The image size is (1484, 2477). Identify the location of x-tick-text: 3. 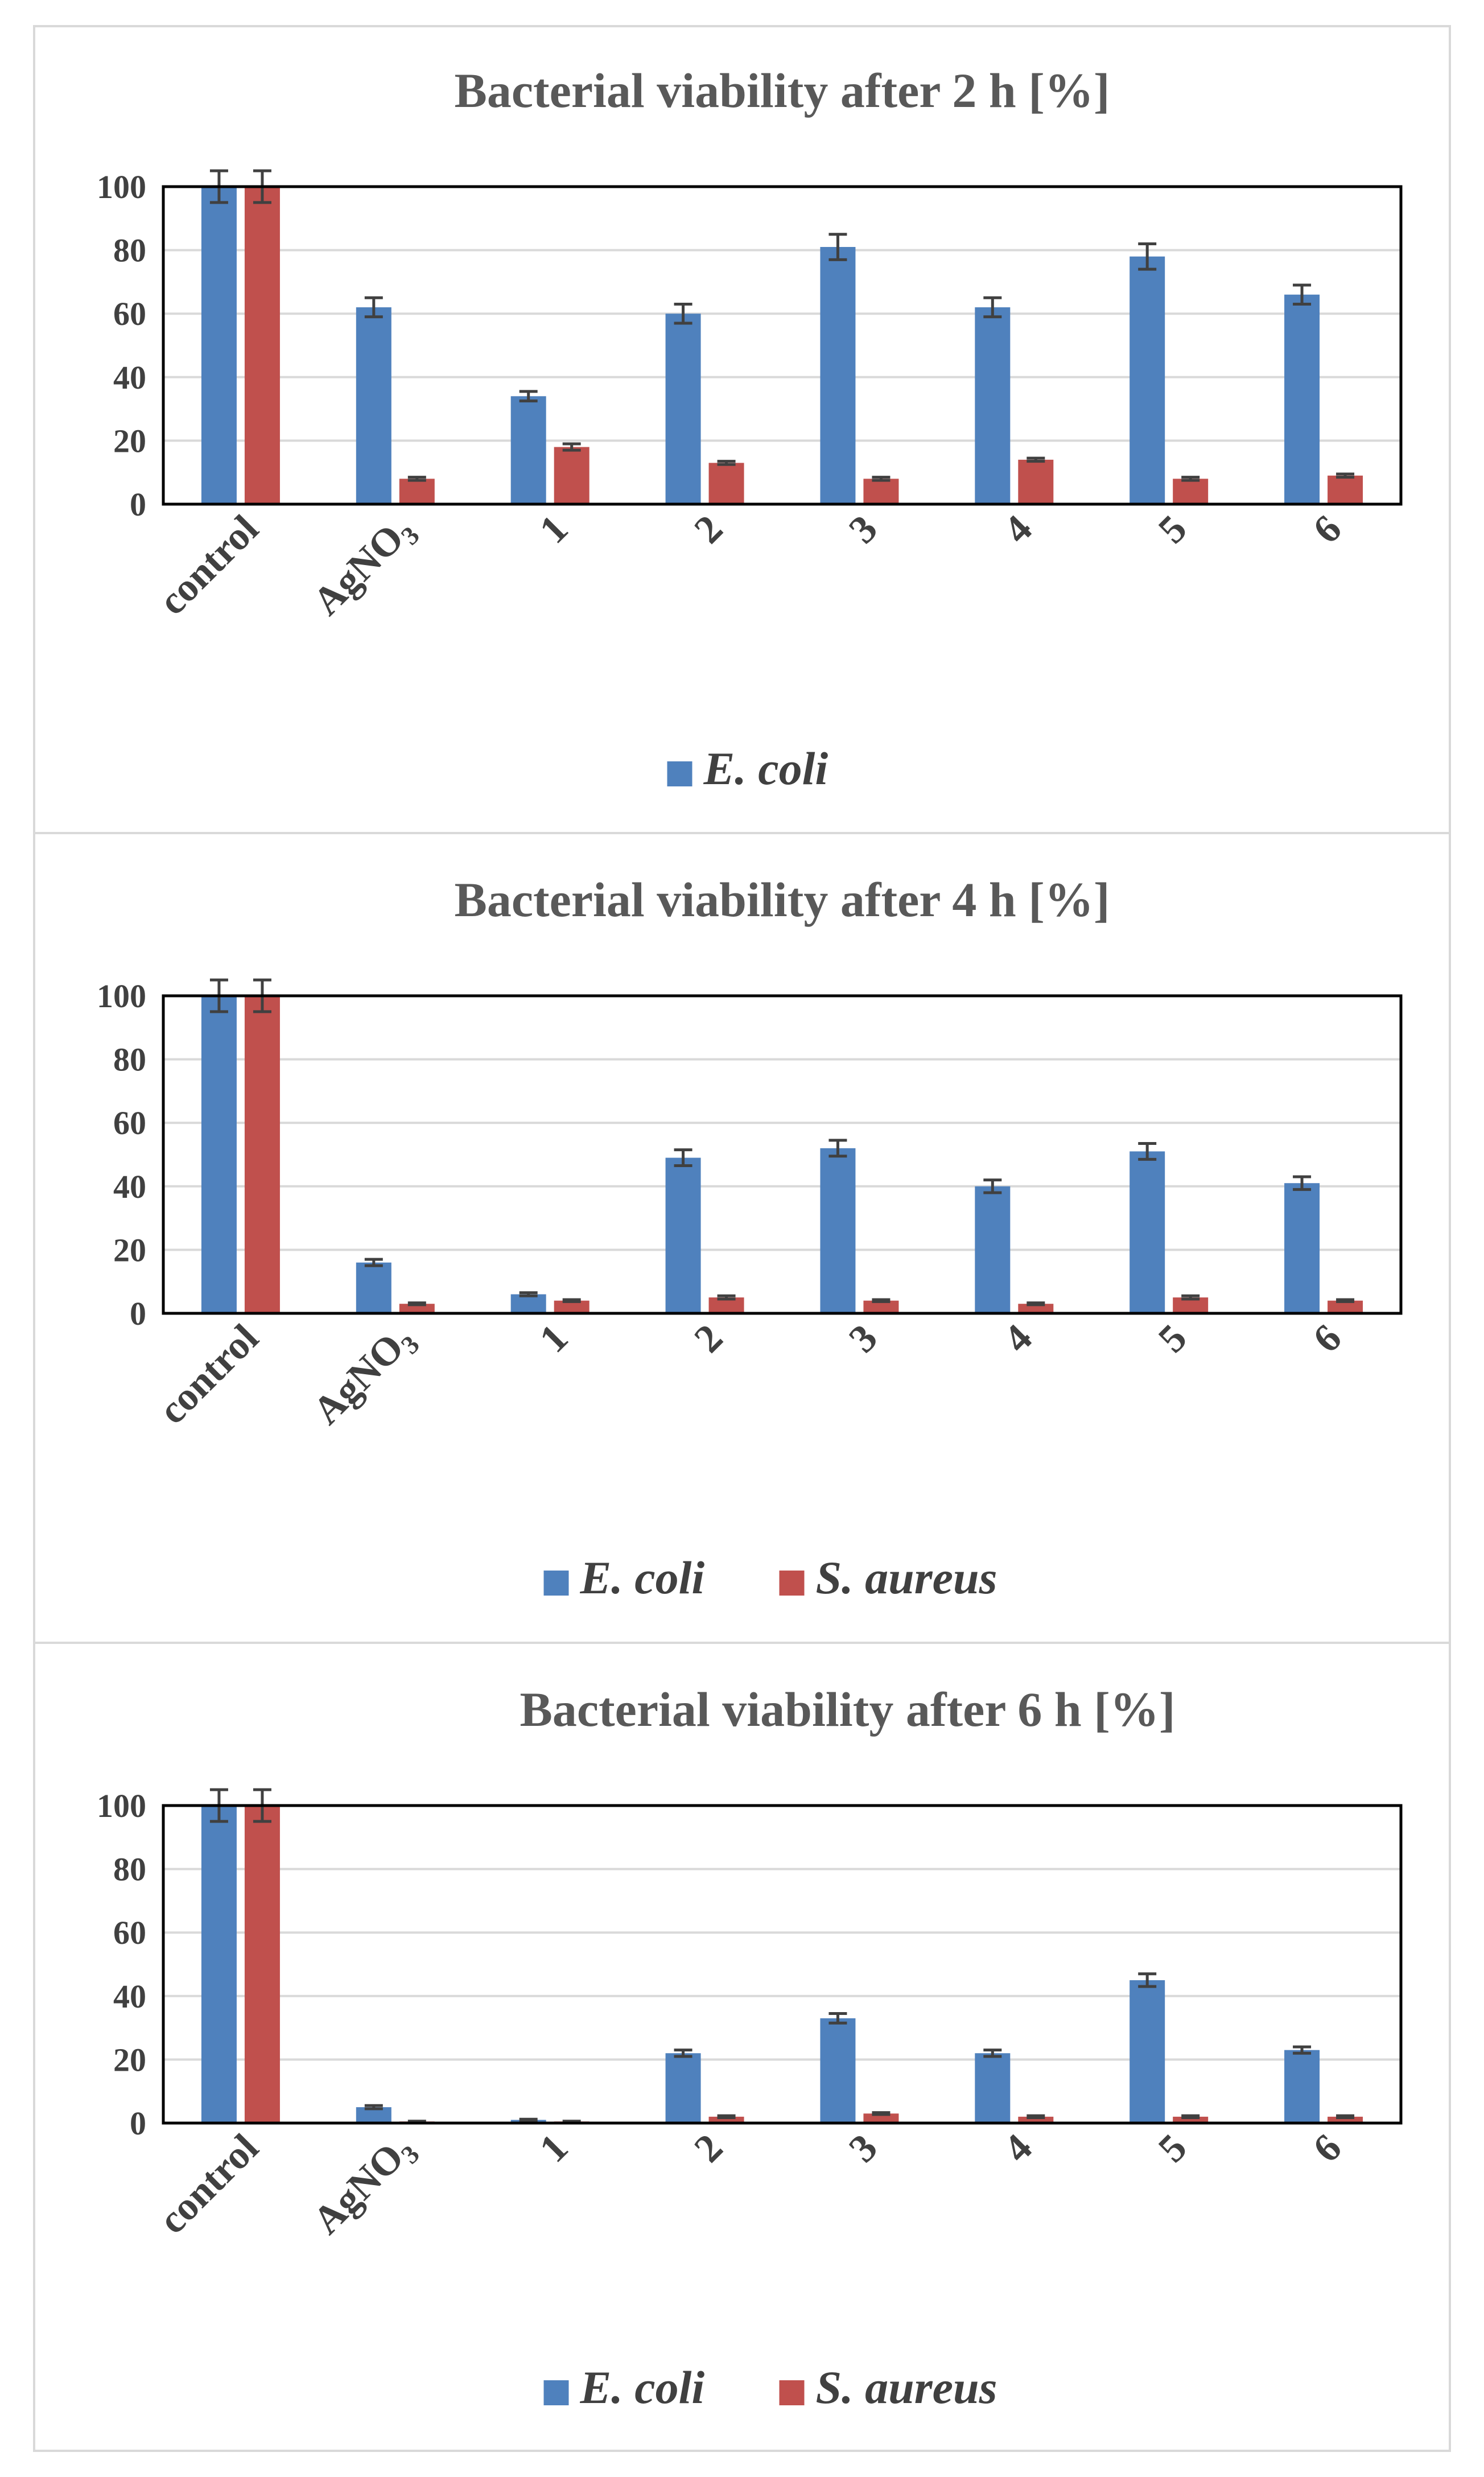
(864, 2148).